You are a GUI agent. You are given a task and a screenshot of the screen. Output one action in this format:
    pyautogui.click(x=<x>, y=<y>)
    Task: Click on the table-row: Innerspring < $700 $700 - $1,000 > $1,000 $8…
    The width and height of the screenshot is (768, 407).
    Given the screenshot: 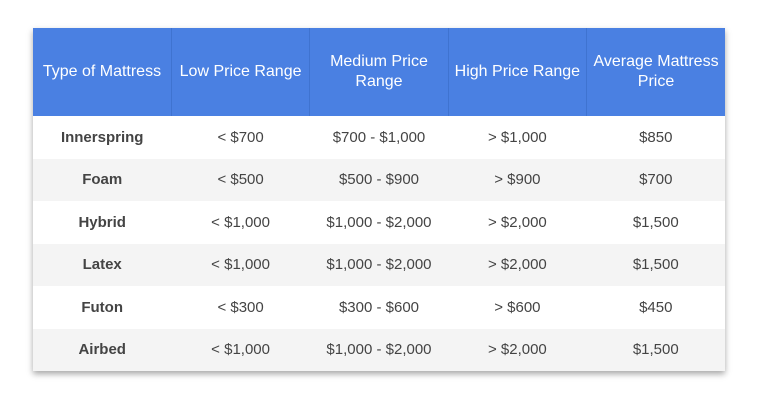 What is the action you would take?
    pyautogui.click(x=379, y=137)
    